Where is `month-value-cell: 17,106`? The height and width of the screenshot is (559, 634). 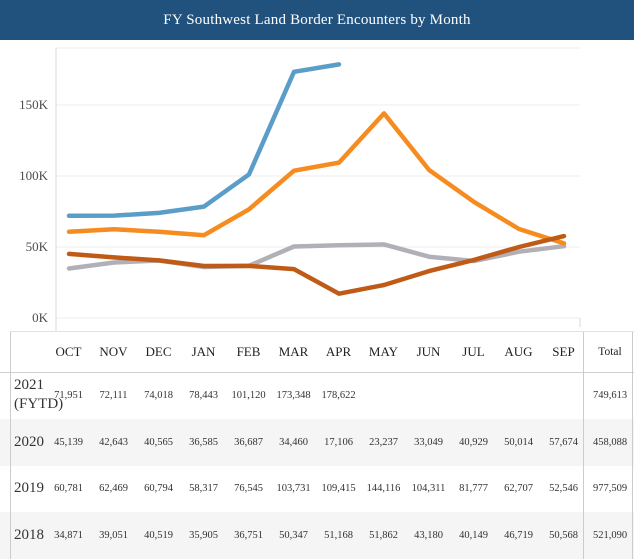 month-value-cell: 17,106 is located at coordinates (338, 442).